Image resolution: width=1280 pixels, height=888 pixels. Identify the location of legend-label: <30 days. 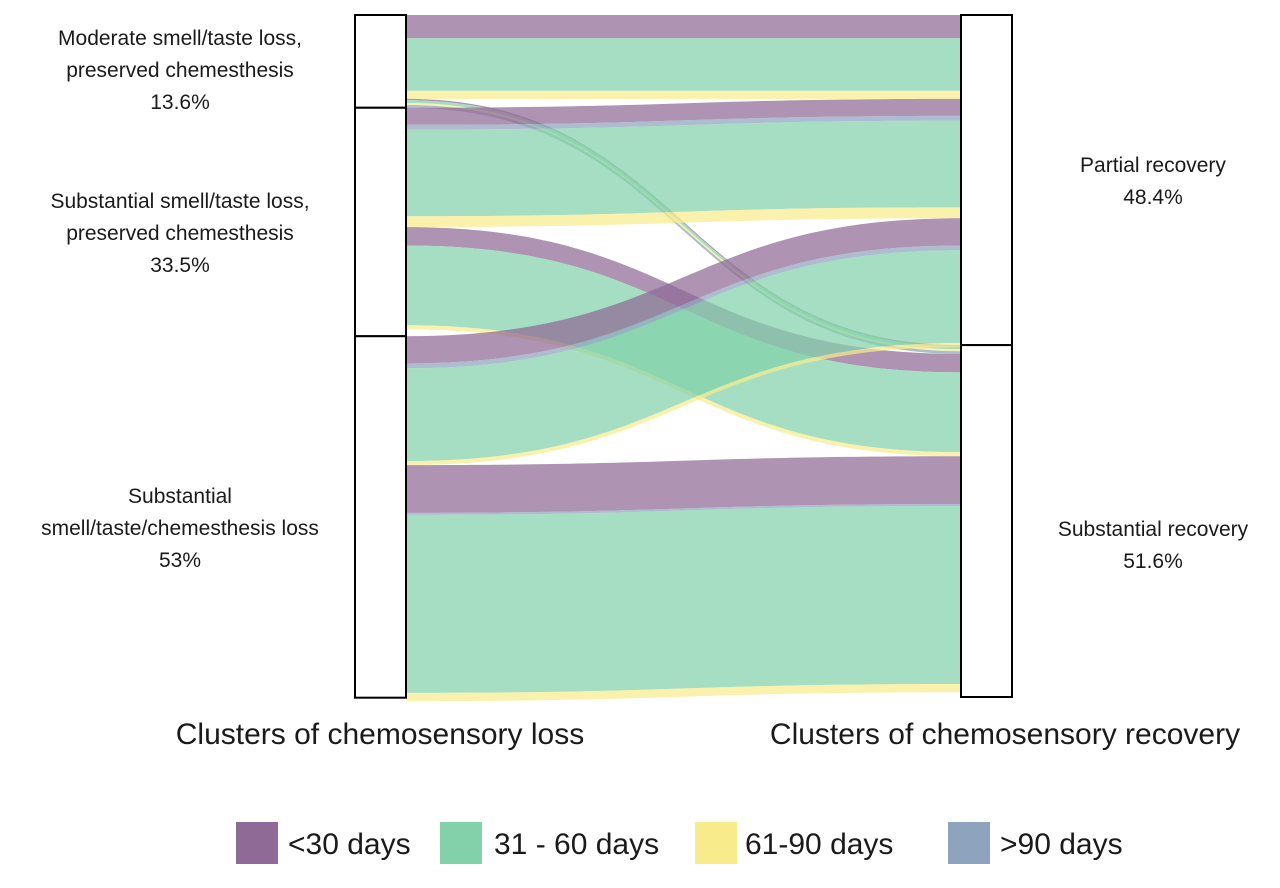
(349, 844).